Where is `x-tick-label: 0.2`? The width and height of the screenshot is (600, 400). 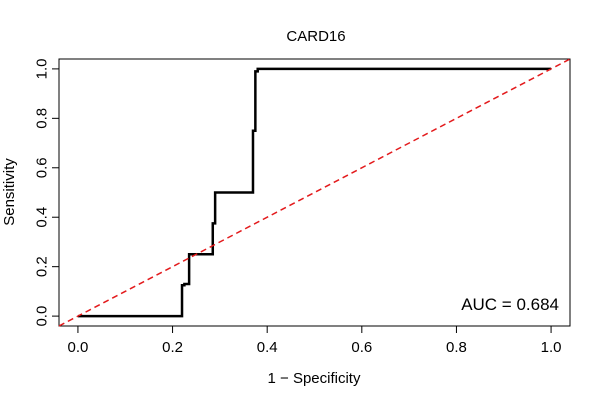
x-tick-label: 0.2 is located at coordinates (172, 347).